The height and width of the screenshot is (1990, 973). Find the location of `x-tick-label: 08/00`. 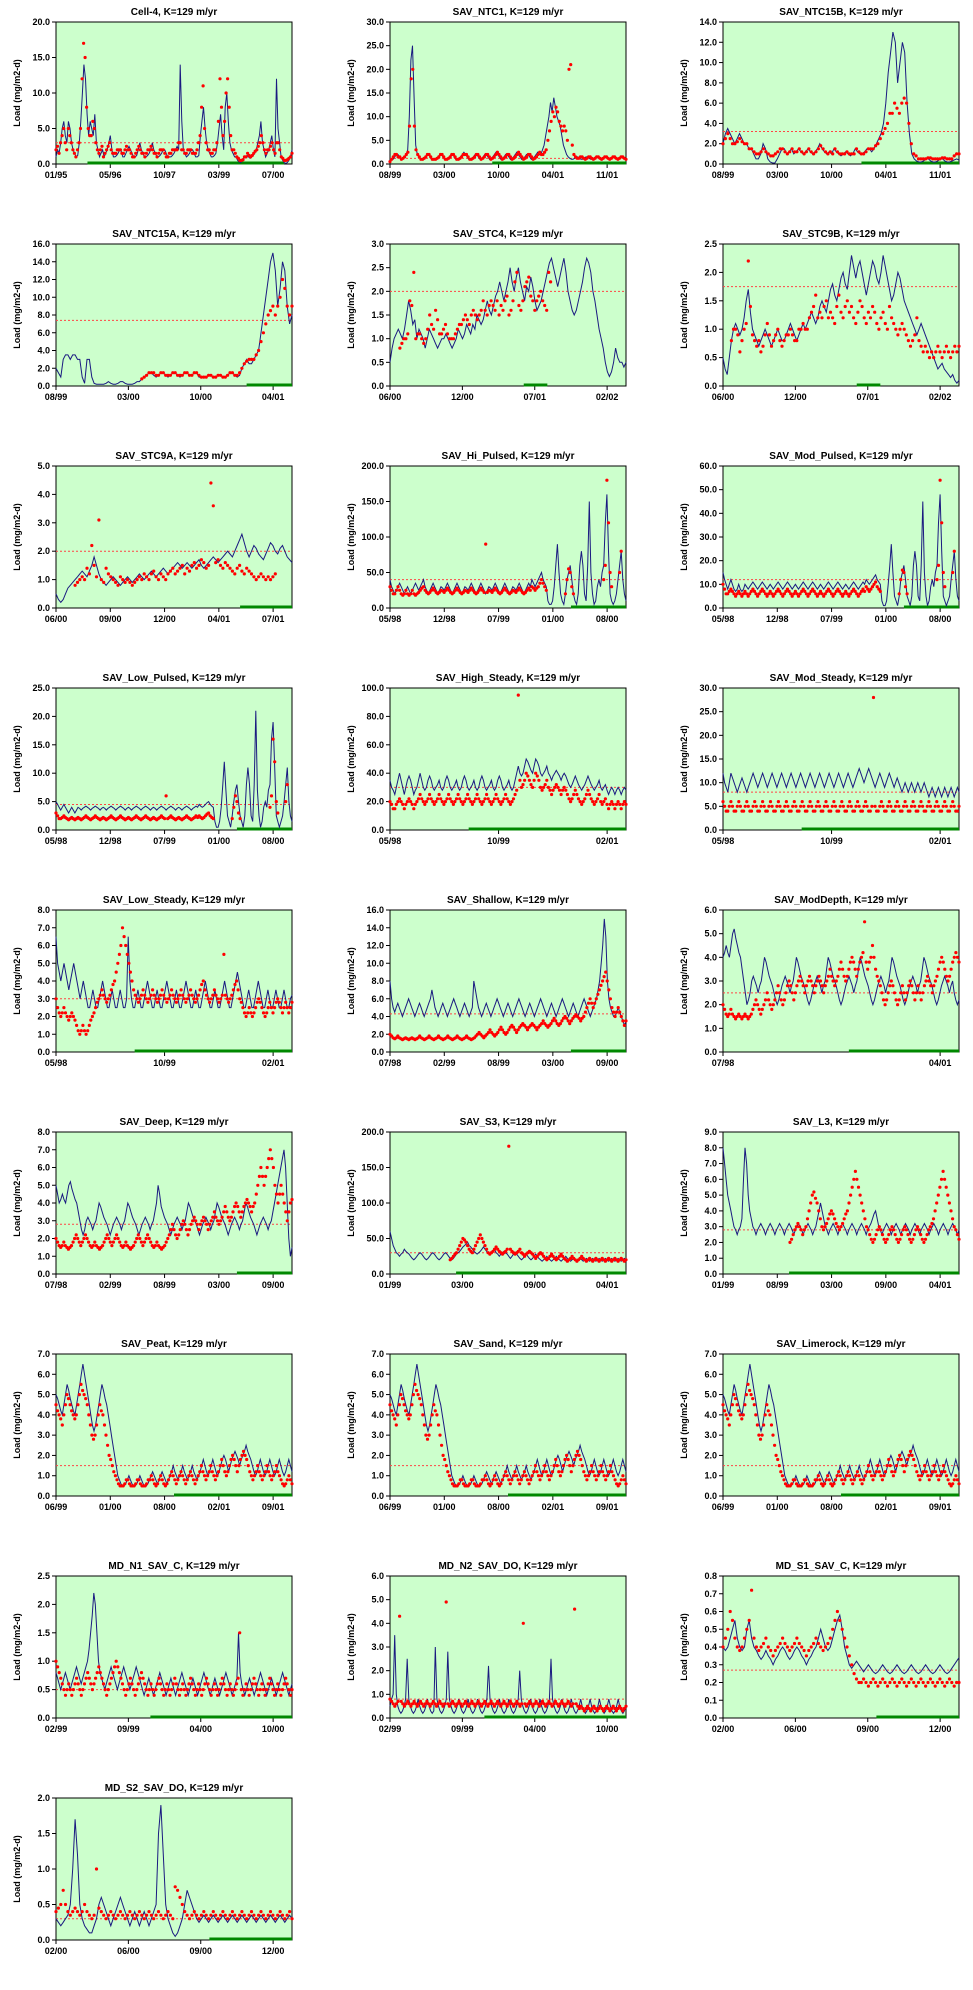

x-tick-label: 08/00 is located at coordinates (273, 841).